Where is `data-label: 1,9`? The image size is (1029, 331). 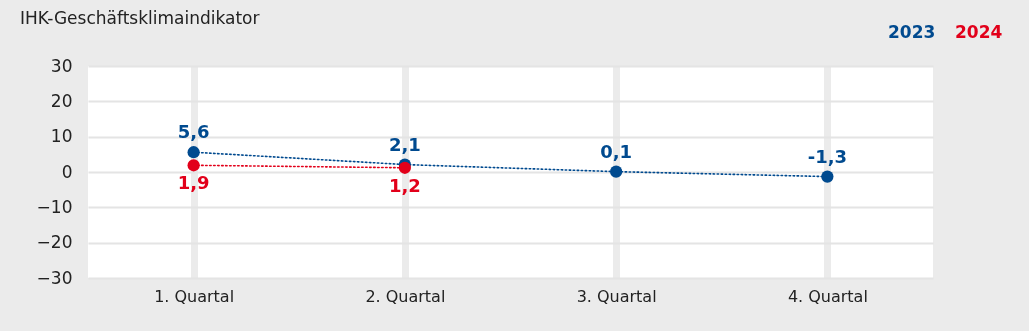
data-label: 1,9 is located at coordinates (193, 183).